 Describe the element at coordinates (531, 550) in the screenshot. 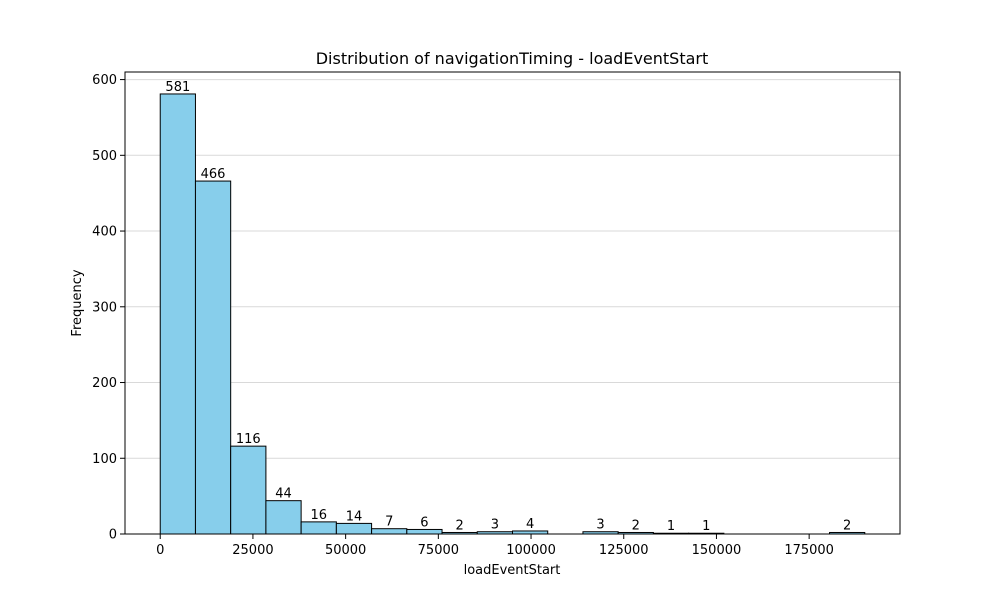

I see `x-tick-label: 100000` at that location.